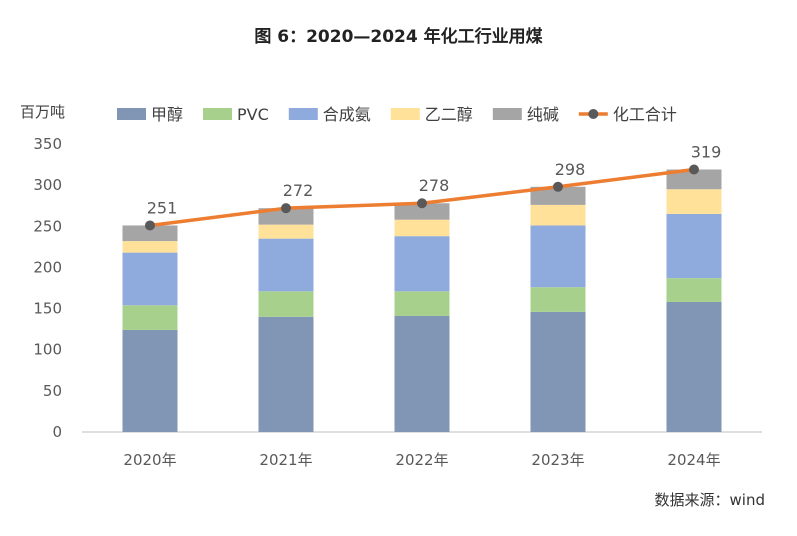 Image resolution: width=797 pixels, height=536 pixels. I want to click on legend-label: 纯碱, so click(543, 114).